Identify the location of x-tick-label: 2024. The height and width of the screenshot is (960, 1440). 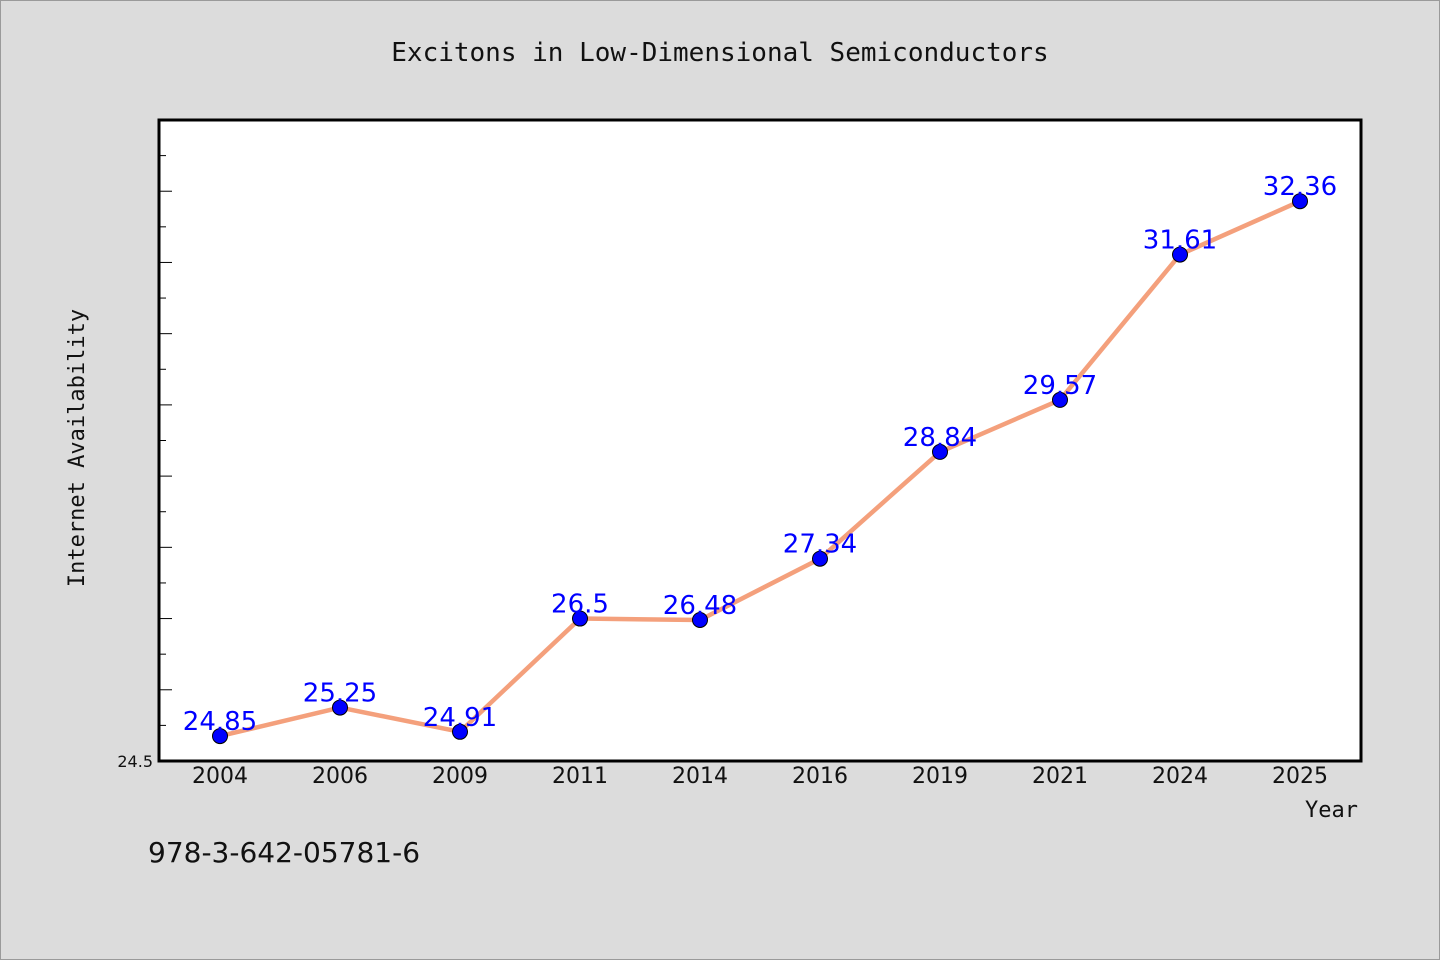
(1180, 776).